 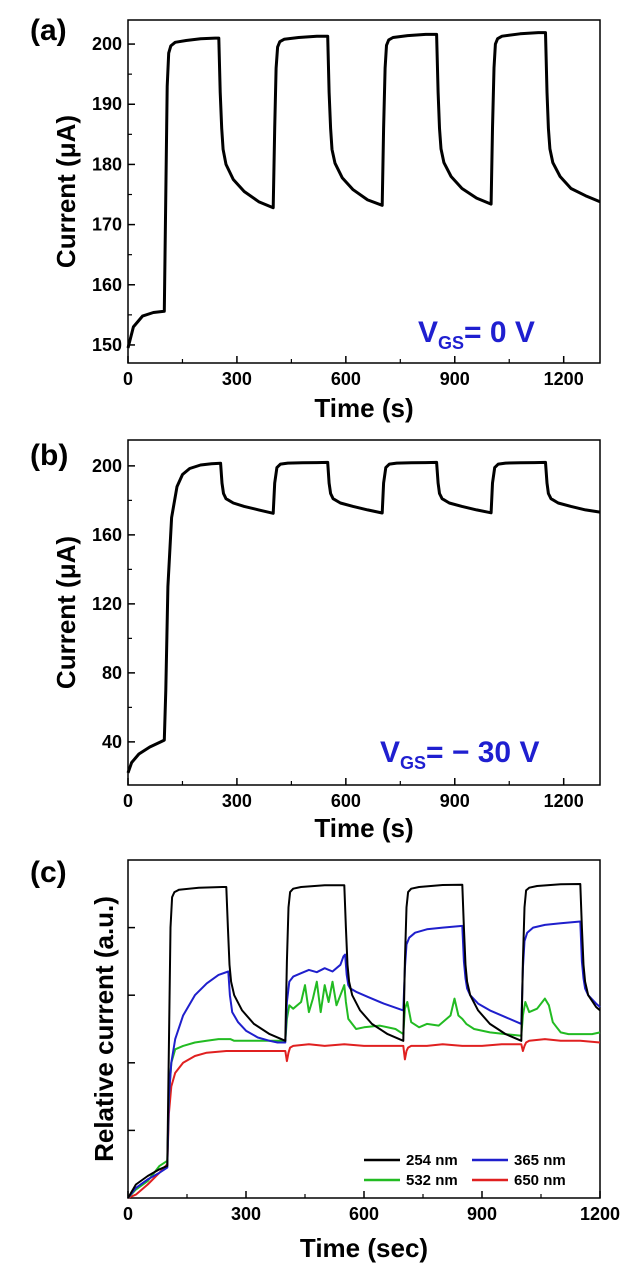 What do you see at coordinates (364, 1118) in the screenshot?
I see `series-650-nm` at bounding box center [364, 1118].